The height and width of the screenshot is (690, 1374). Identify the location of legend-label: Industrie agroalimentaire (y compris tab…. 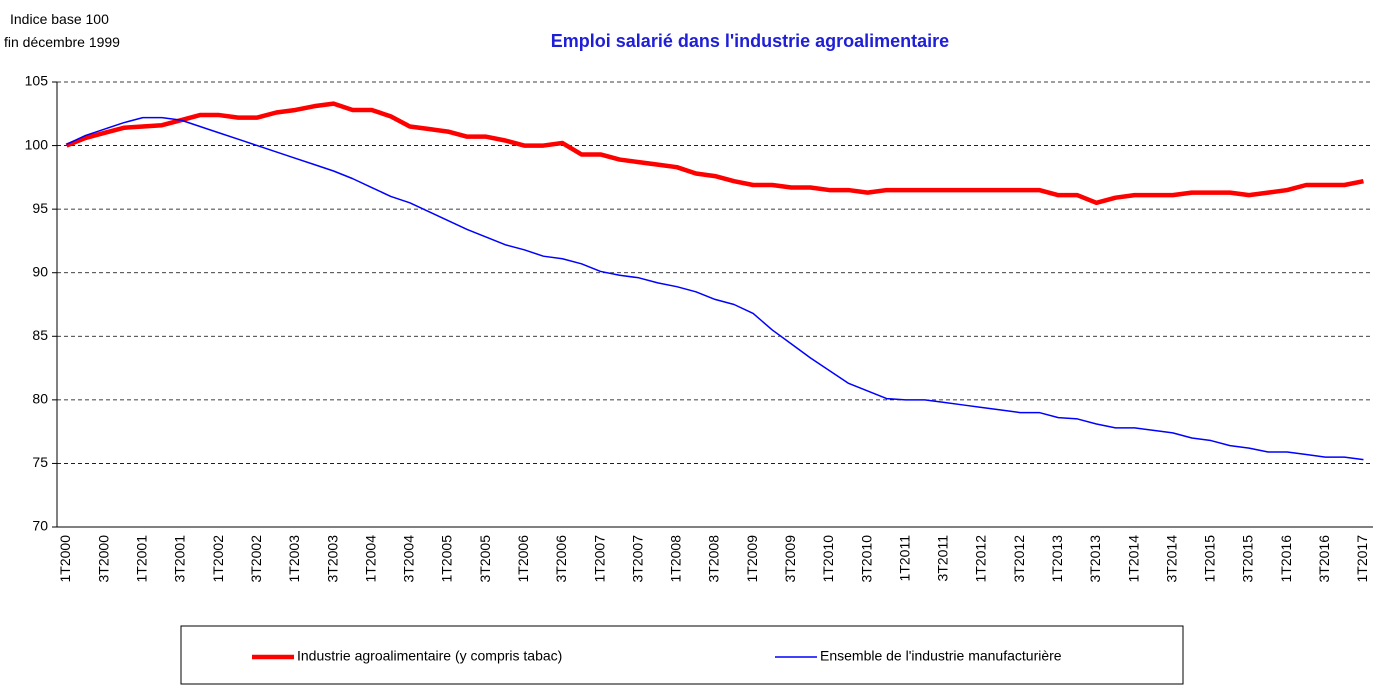
(429, 656).